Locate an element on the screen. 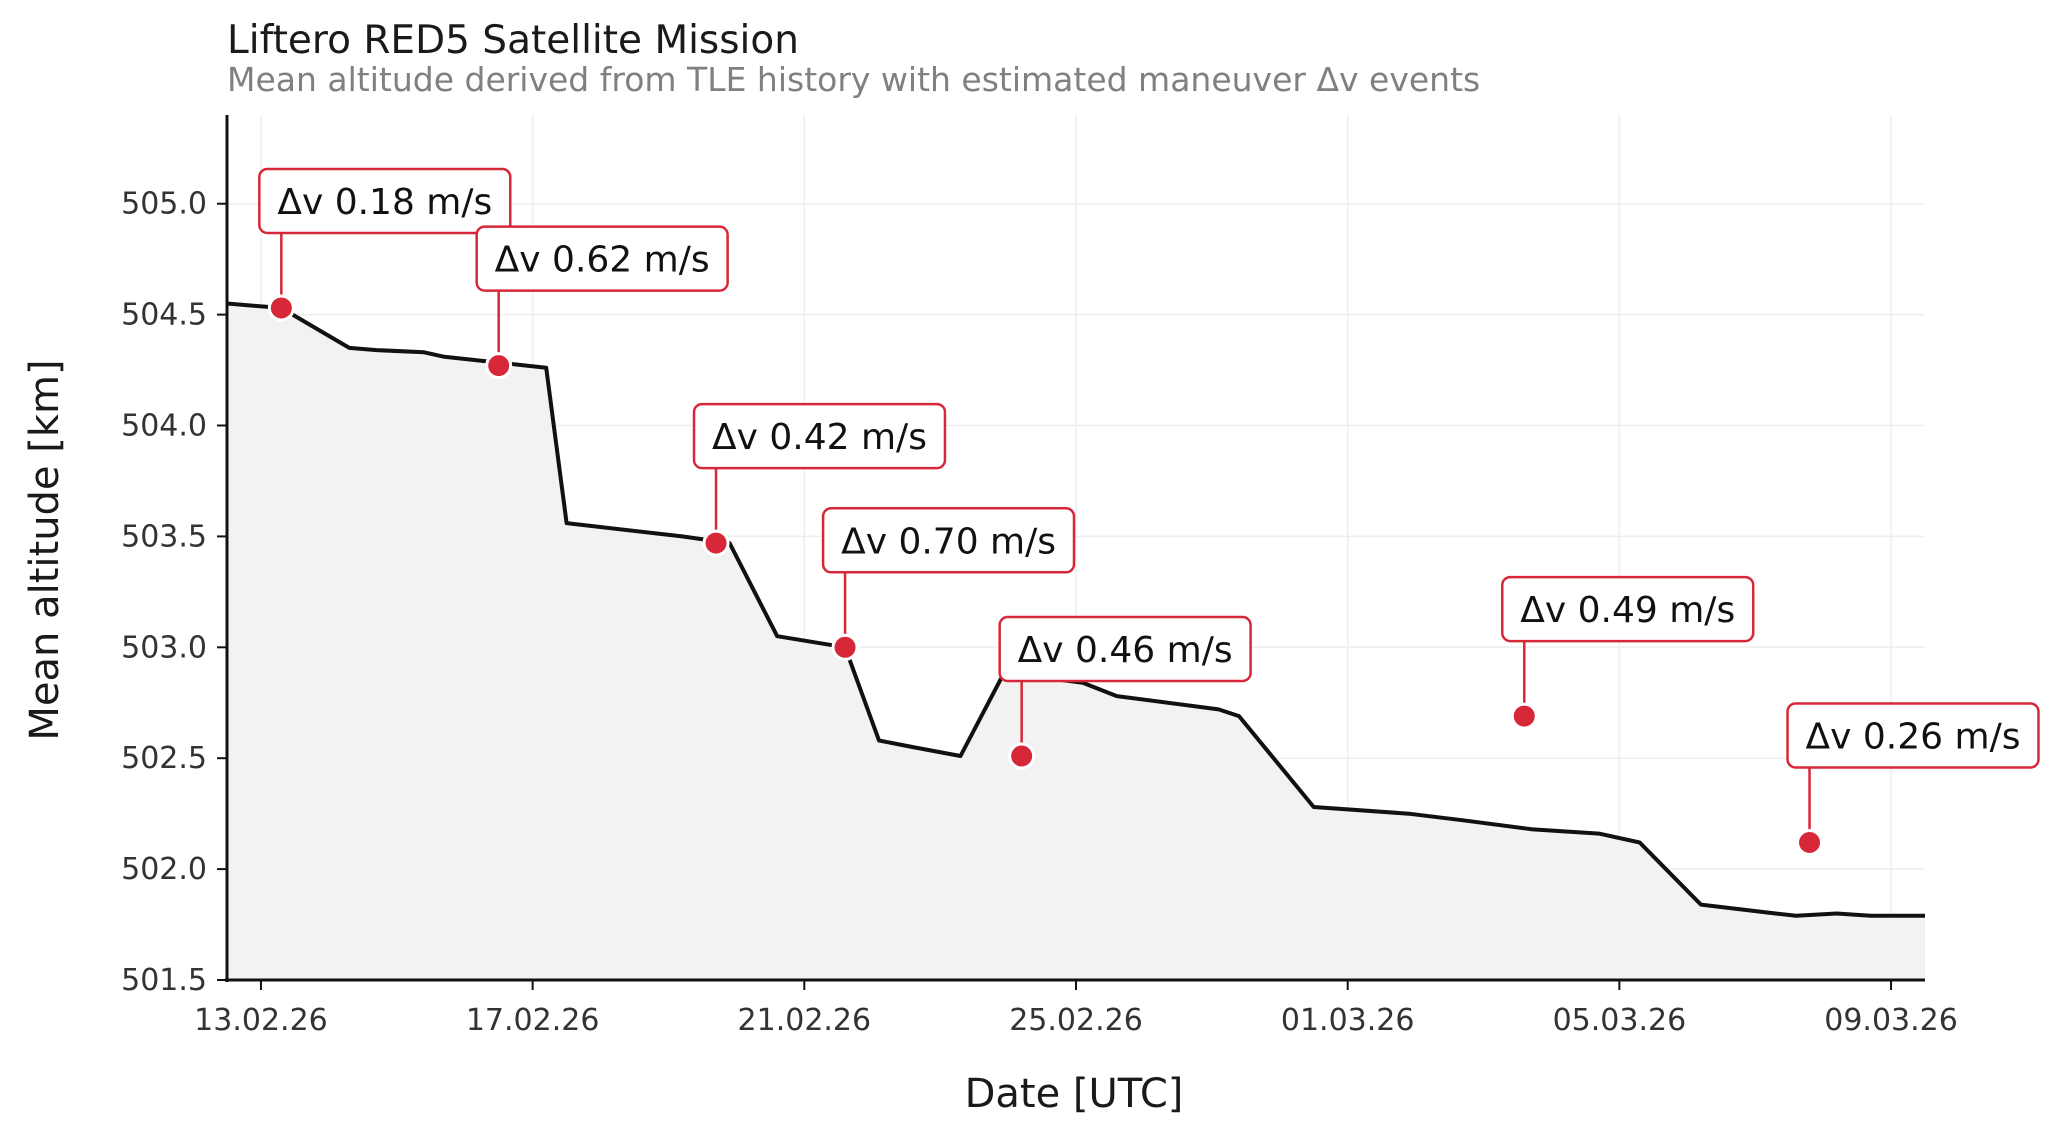 The image size is (2045, 1142). event-label: Δv 0.42 m/s is located at coordinates (819, 437).